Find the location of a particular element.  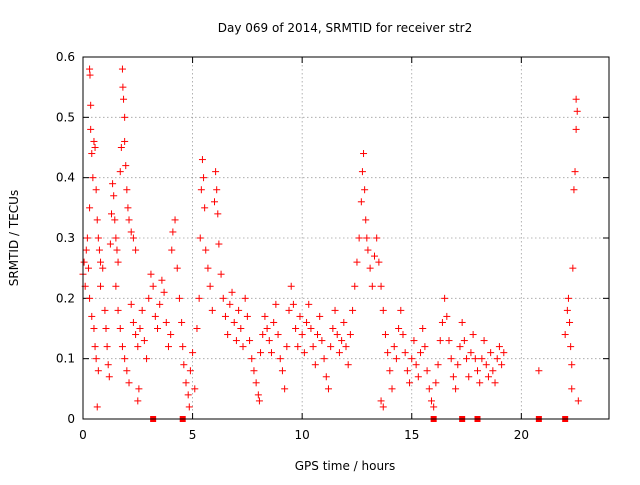

x-tick-label: 15 is located at coordinates (411, 435).